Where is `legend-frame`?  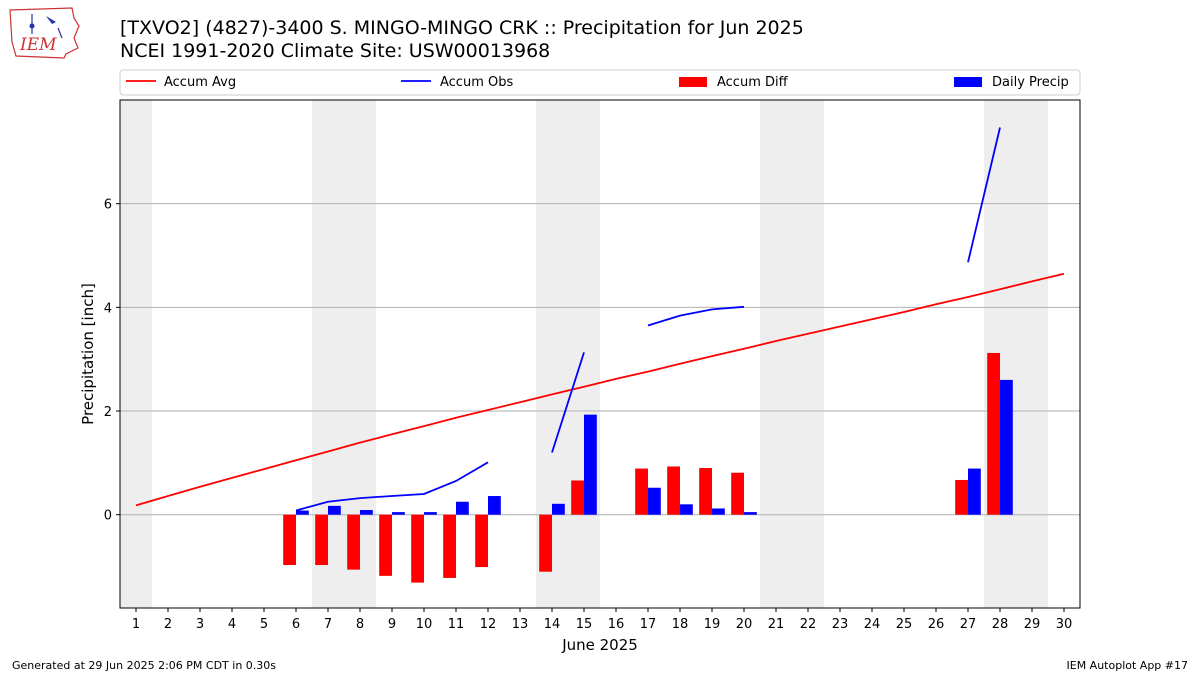 legend-frame is located at coordinates (600, 82).